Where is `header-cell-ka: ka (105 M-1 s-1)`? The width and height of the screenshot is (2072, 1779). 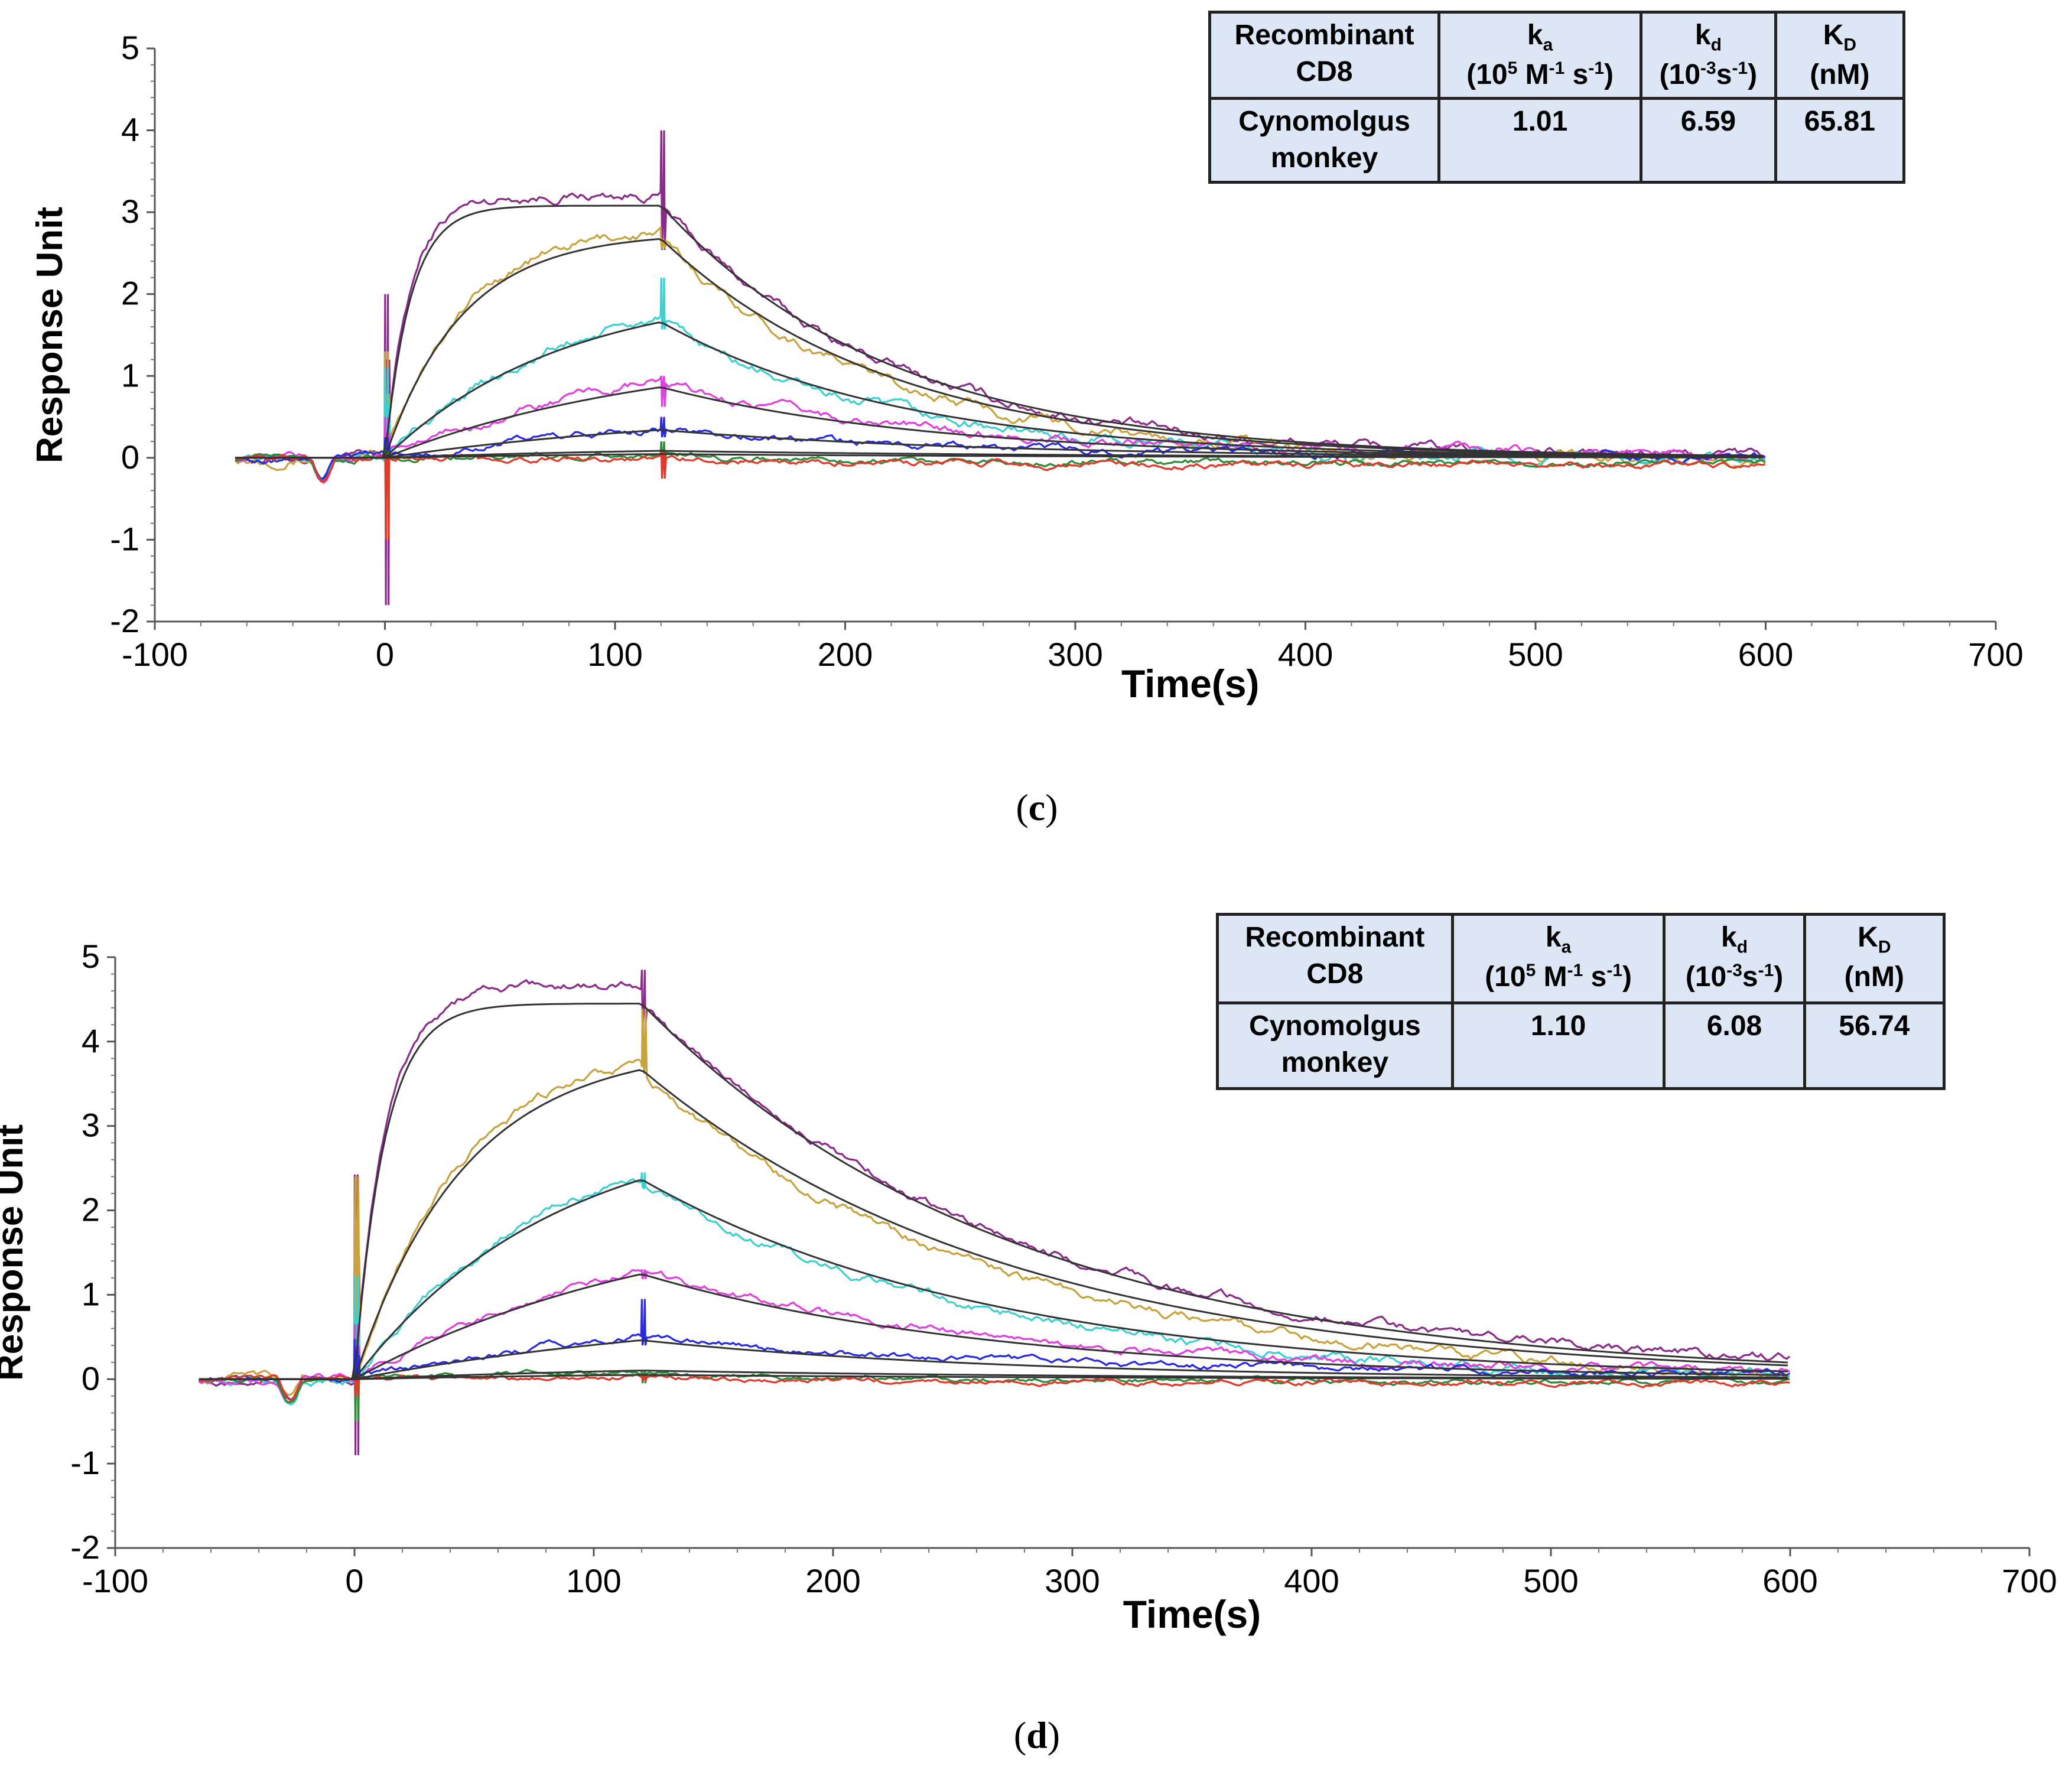
header-cell-ka: ka (105 M-1 s-1) is located at coordinates (1558, 958).